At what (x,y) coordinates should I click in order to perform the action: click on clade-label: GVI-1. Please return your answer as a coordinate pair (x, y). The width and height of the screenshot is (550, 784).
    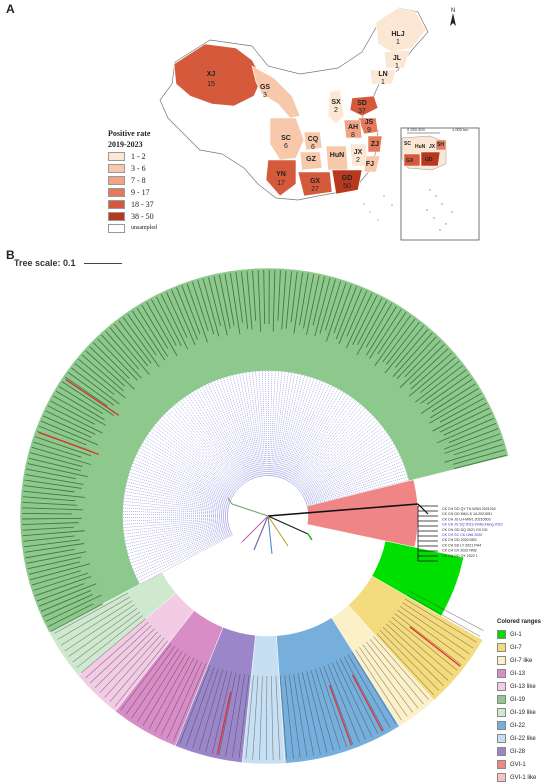
    Looking at the image, I should click on (518, 765).